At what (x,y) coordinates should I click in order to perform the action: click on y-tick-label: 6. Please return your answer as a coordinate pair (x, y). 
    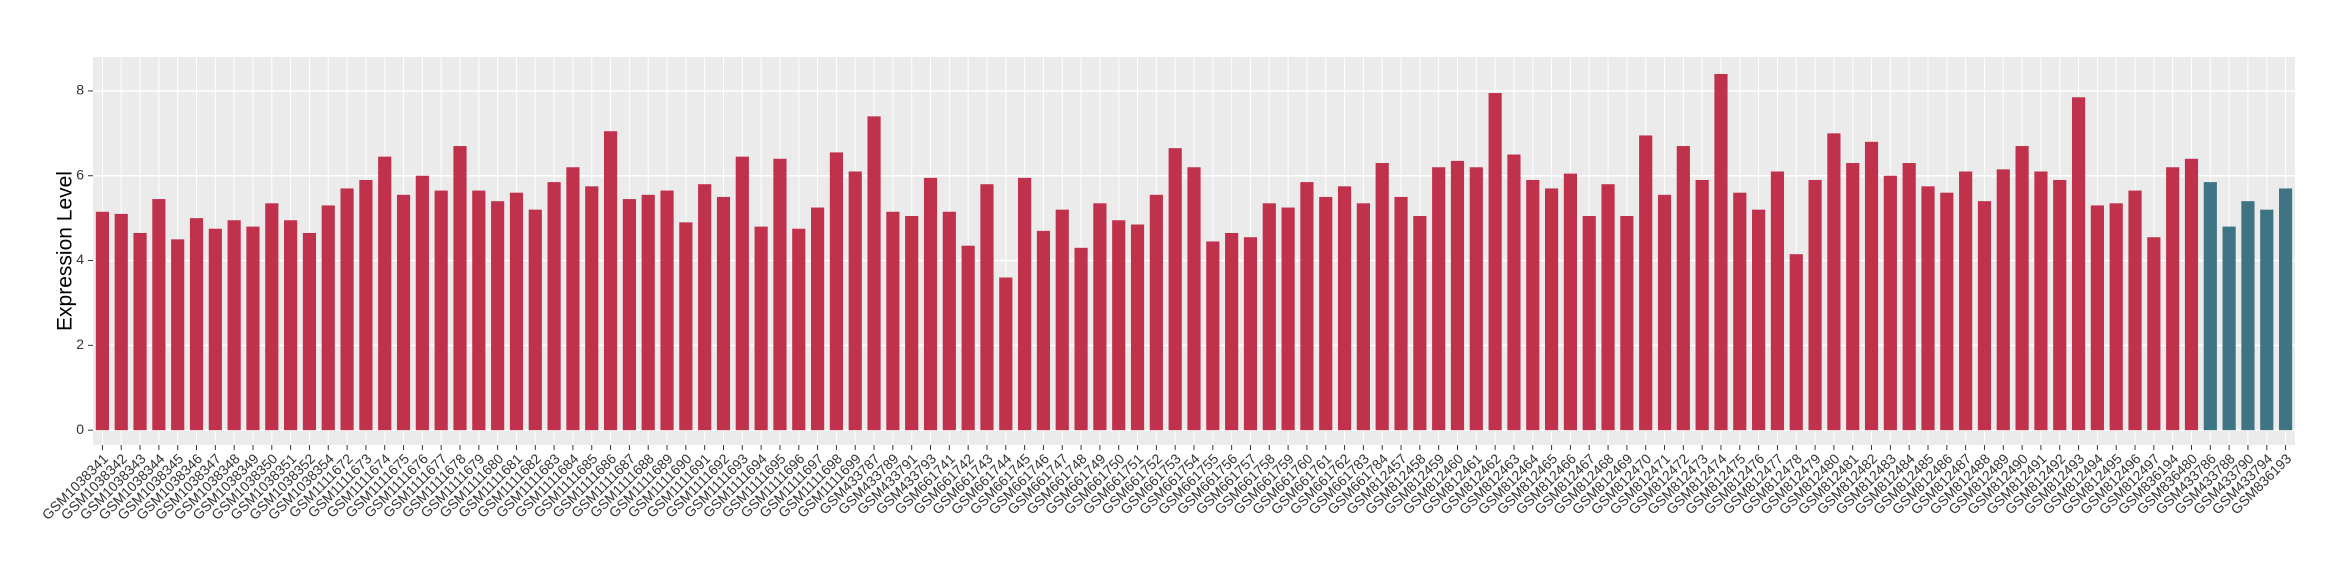
    Looking at the image, I should click on (80, 174).